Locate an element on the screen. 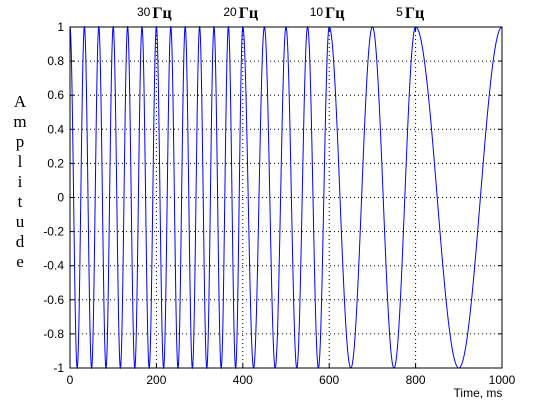  y-axis-label-char: u is located at coordinates (20, 221).